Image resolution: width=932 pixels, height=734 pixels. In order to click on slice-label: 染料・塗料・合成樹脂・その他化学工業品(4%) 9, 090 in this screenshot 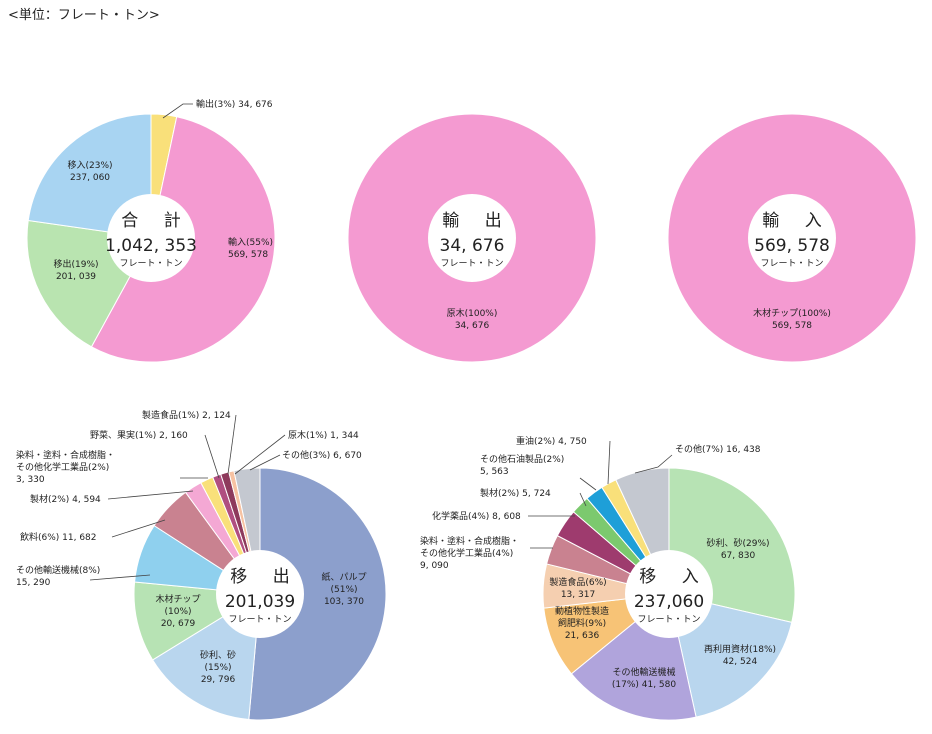, I will do `click(469, 553)`.